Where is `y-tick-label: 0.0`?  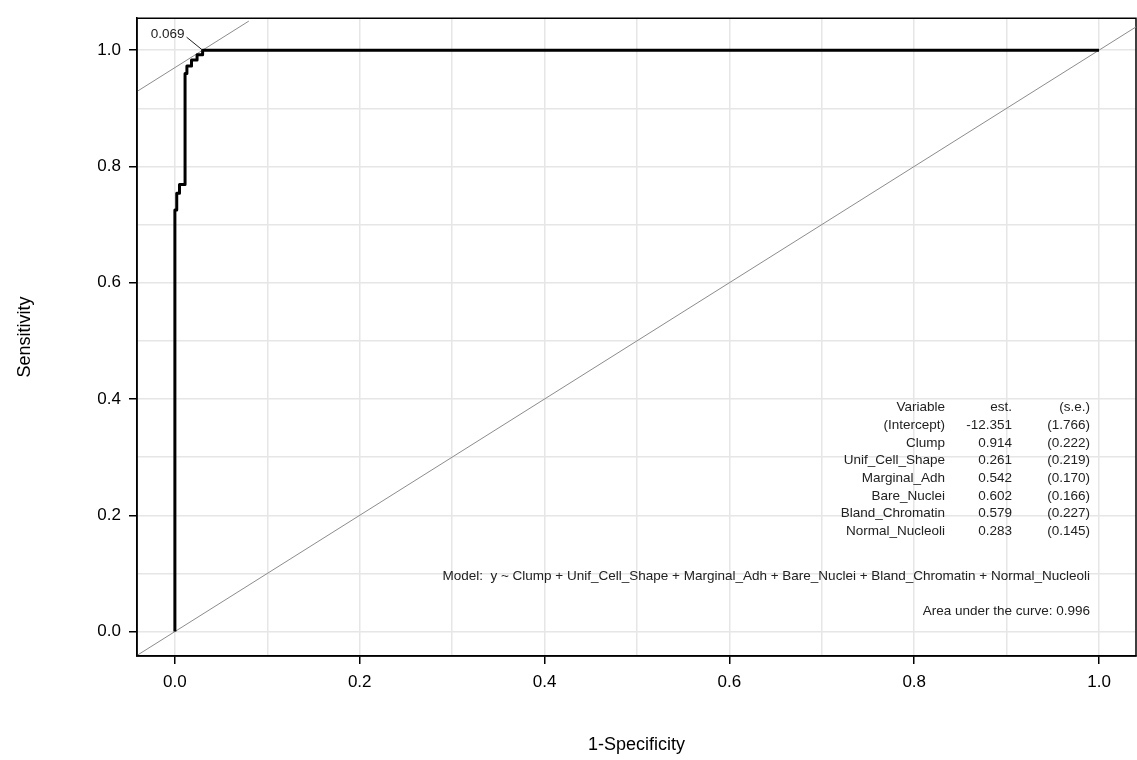
y-tick-label: 0.0 is located at coordinates (109, 631).